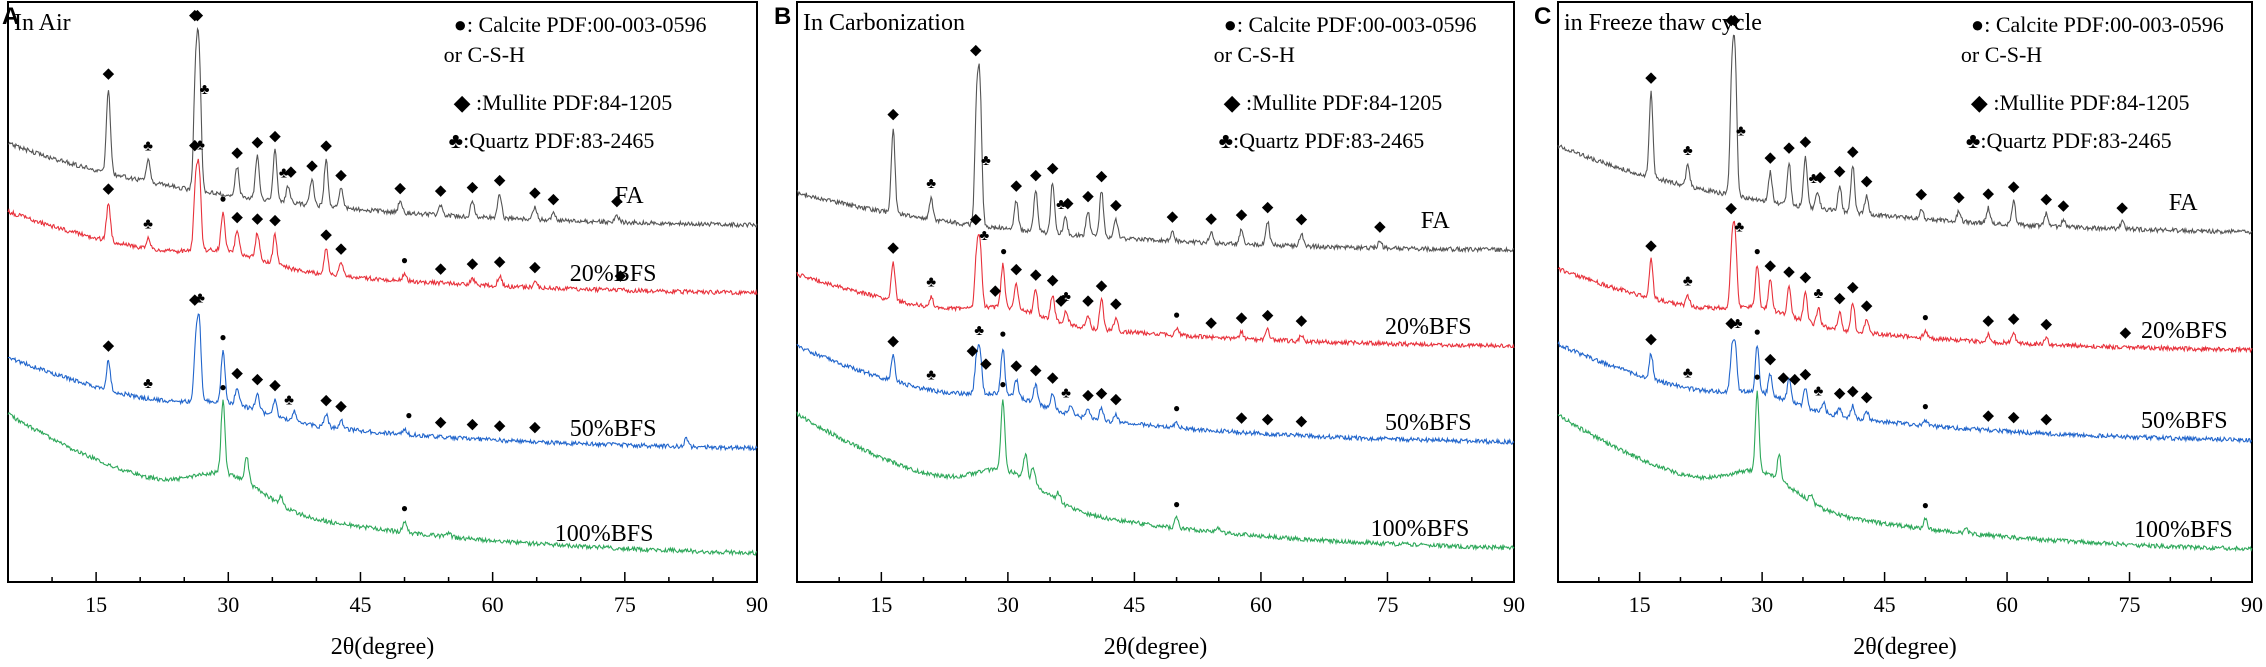 Image resolution: width=2266 pixels, height=667 pixels. What do you see at coordinates (1904, 647) in the screenshot?
I see `x-axis-label: 2θ(degree)` at bounding box center [1904, 647].